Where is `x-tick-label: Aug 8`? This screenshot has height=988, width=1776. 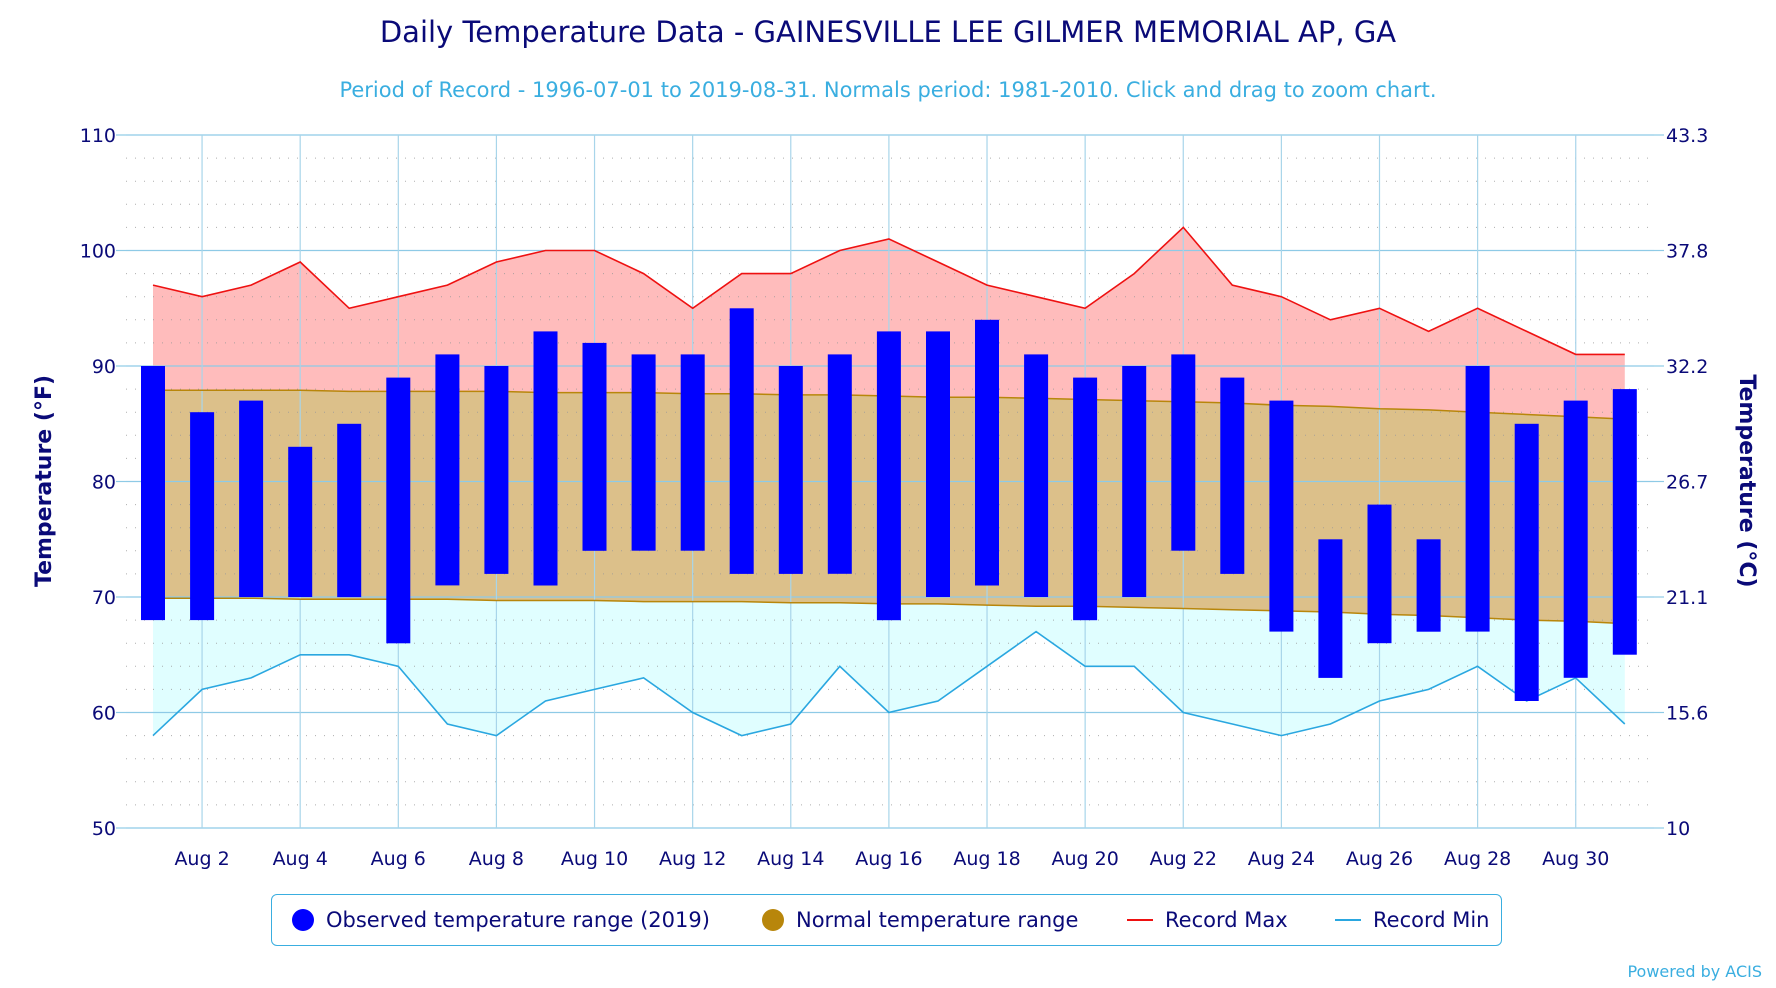 x-tick-label: Aug 8 is located at coordinates (496, 859).